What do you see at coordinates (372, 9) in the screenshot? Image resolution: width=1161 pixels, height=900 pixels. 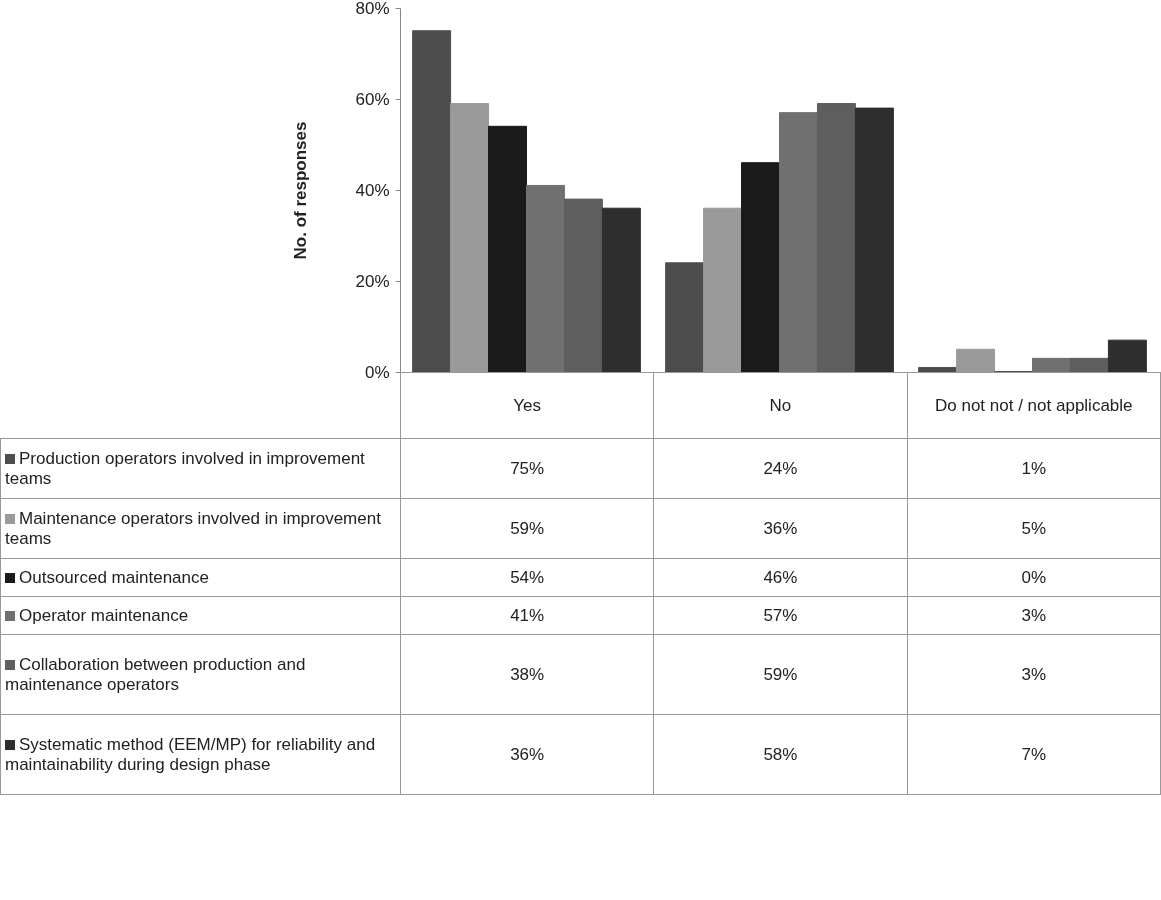 I see `y-tick-label: 80%` at bounding box center [372, 9].